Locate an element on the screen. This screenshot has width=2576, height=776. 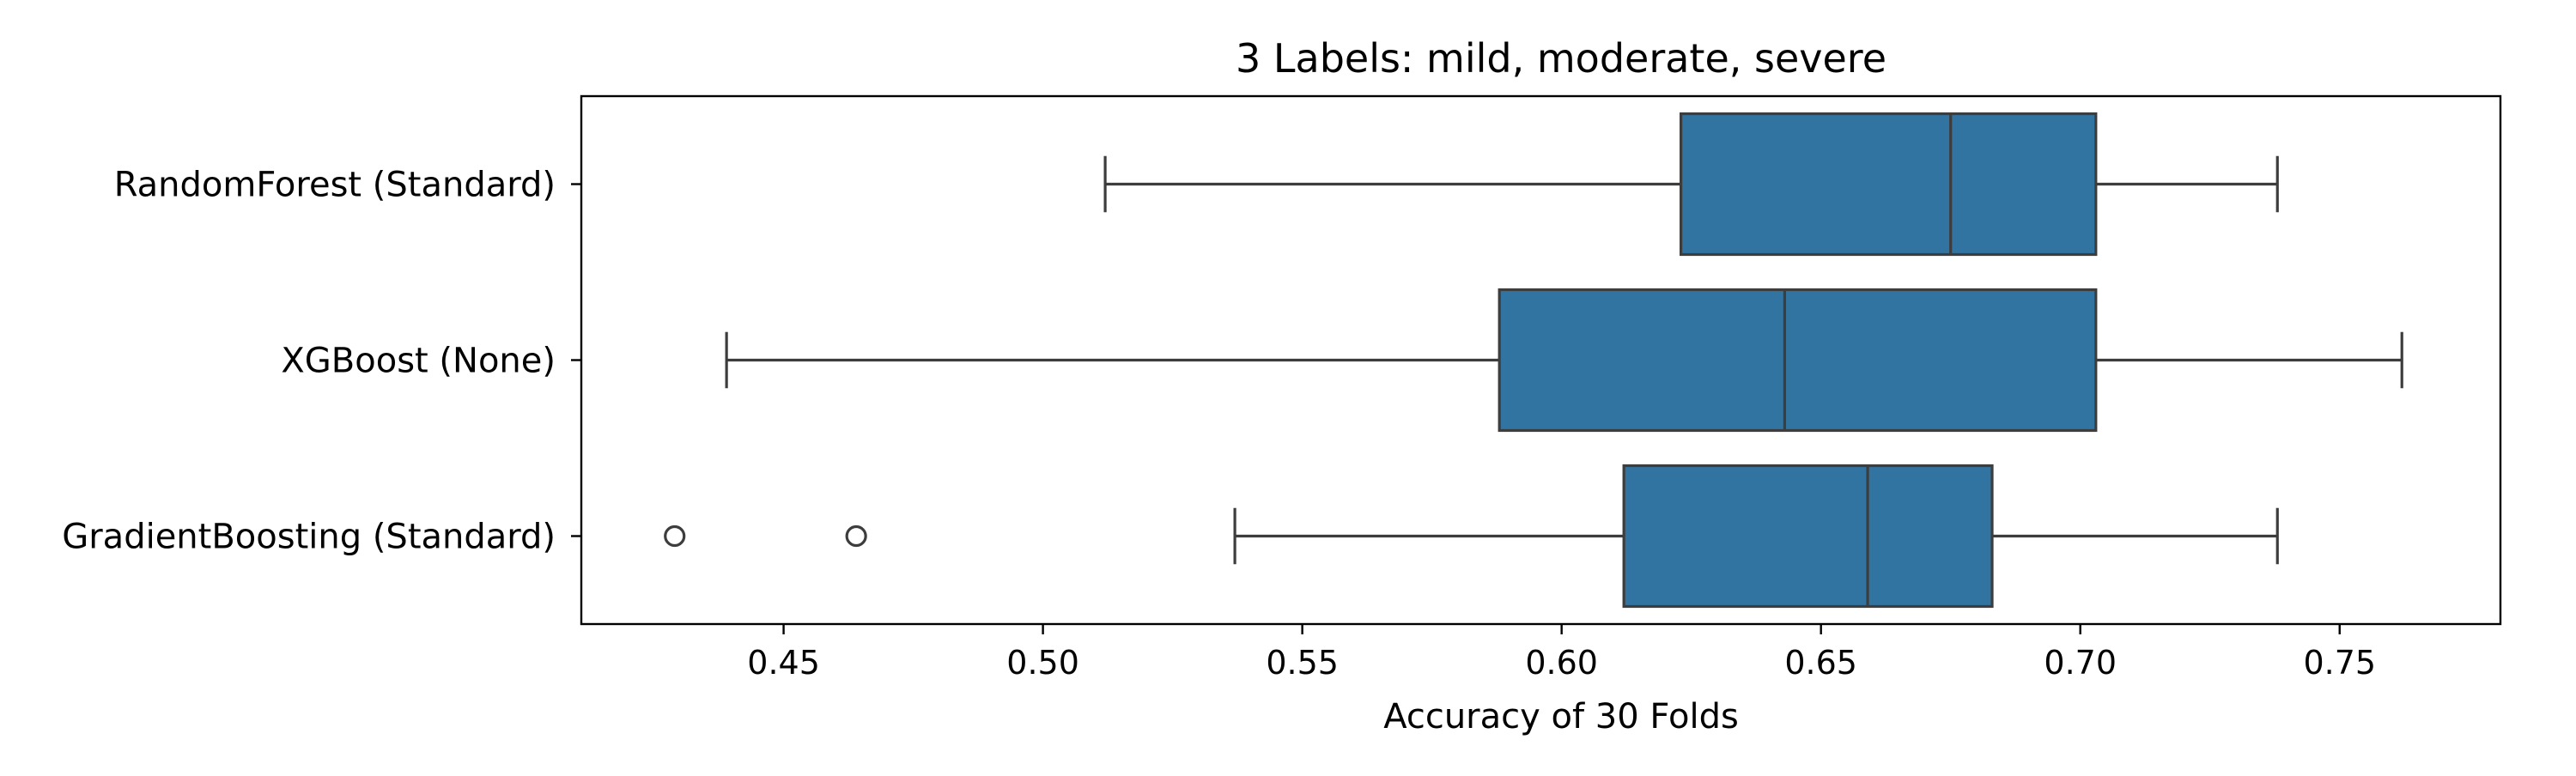
x-axis-label: Accuracy of 30 Folds is located at coordinates (1561, 717).